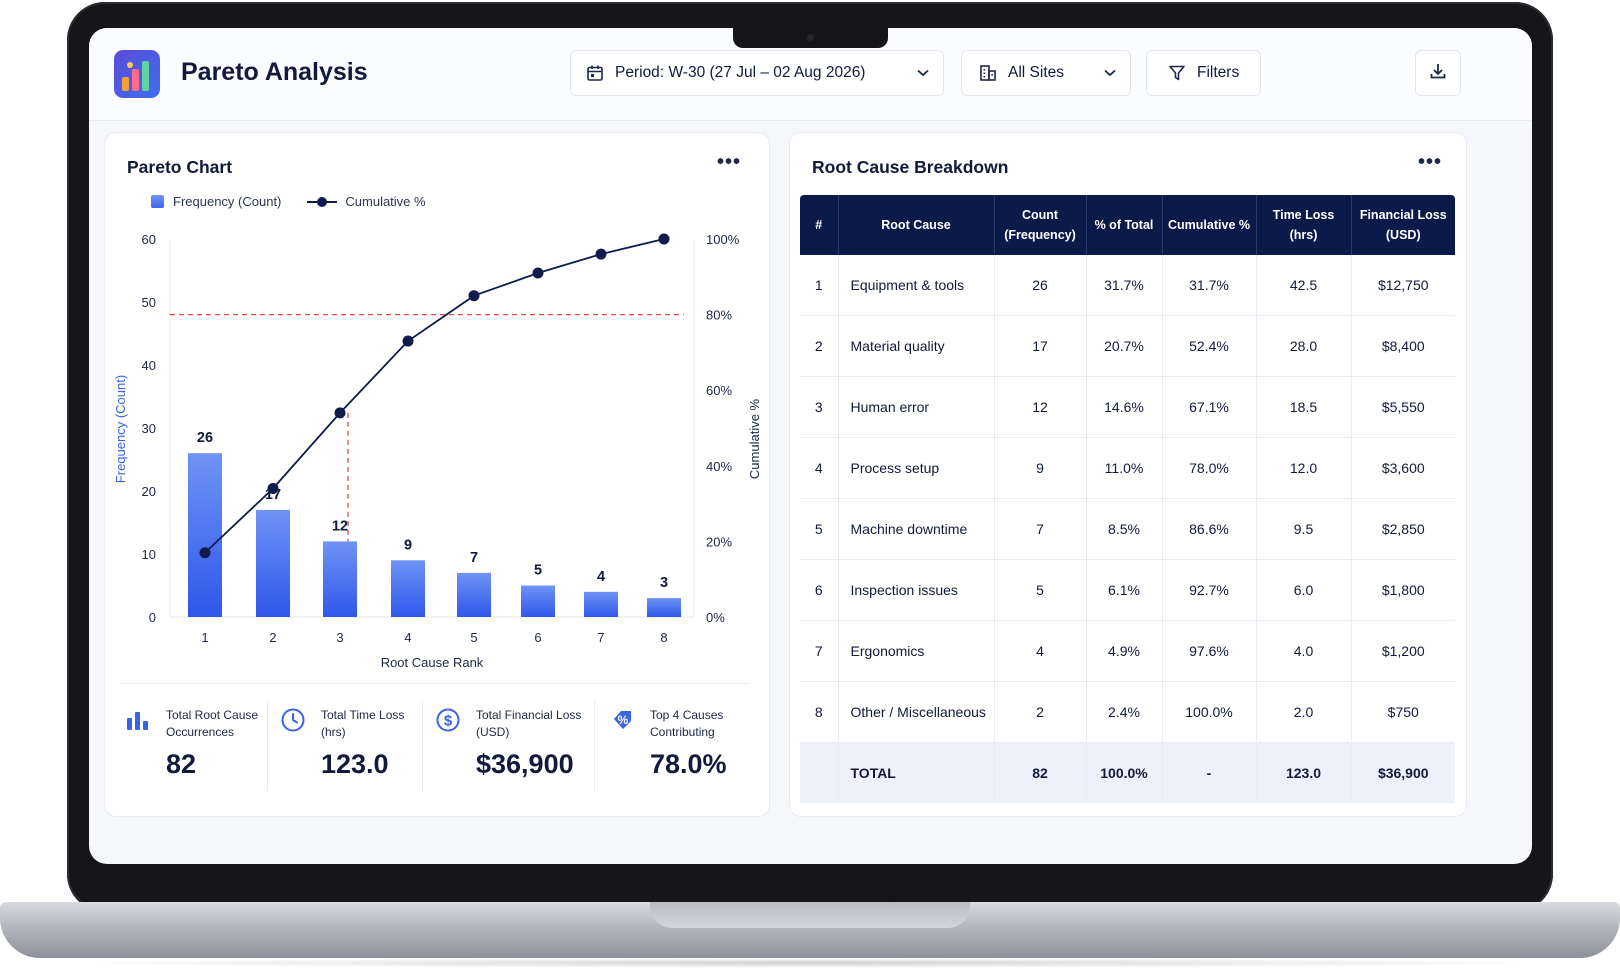 This screenshot has width=1620, height=971. What do you see at coordinates (687, 723) in the screenshot?
I see `stat-label: Top 4 Causes Contributing` at bounding box center [687, 723].